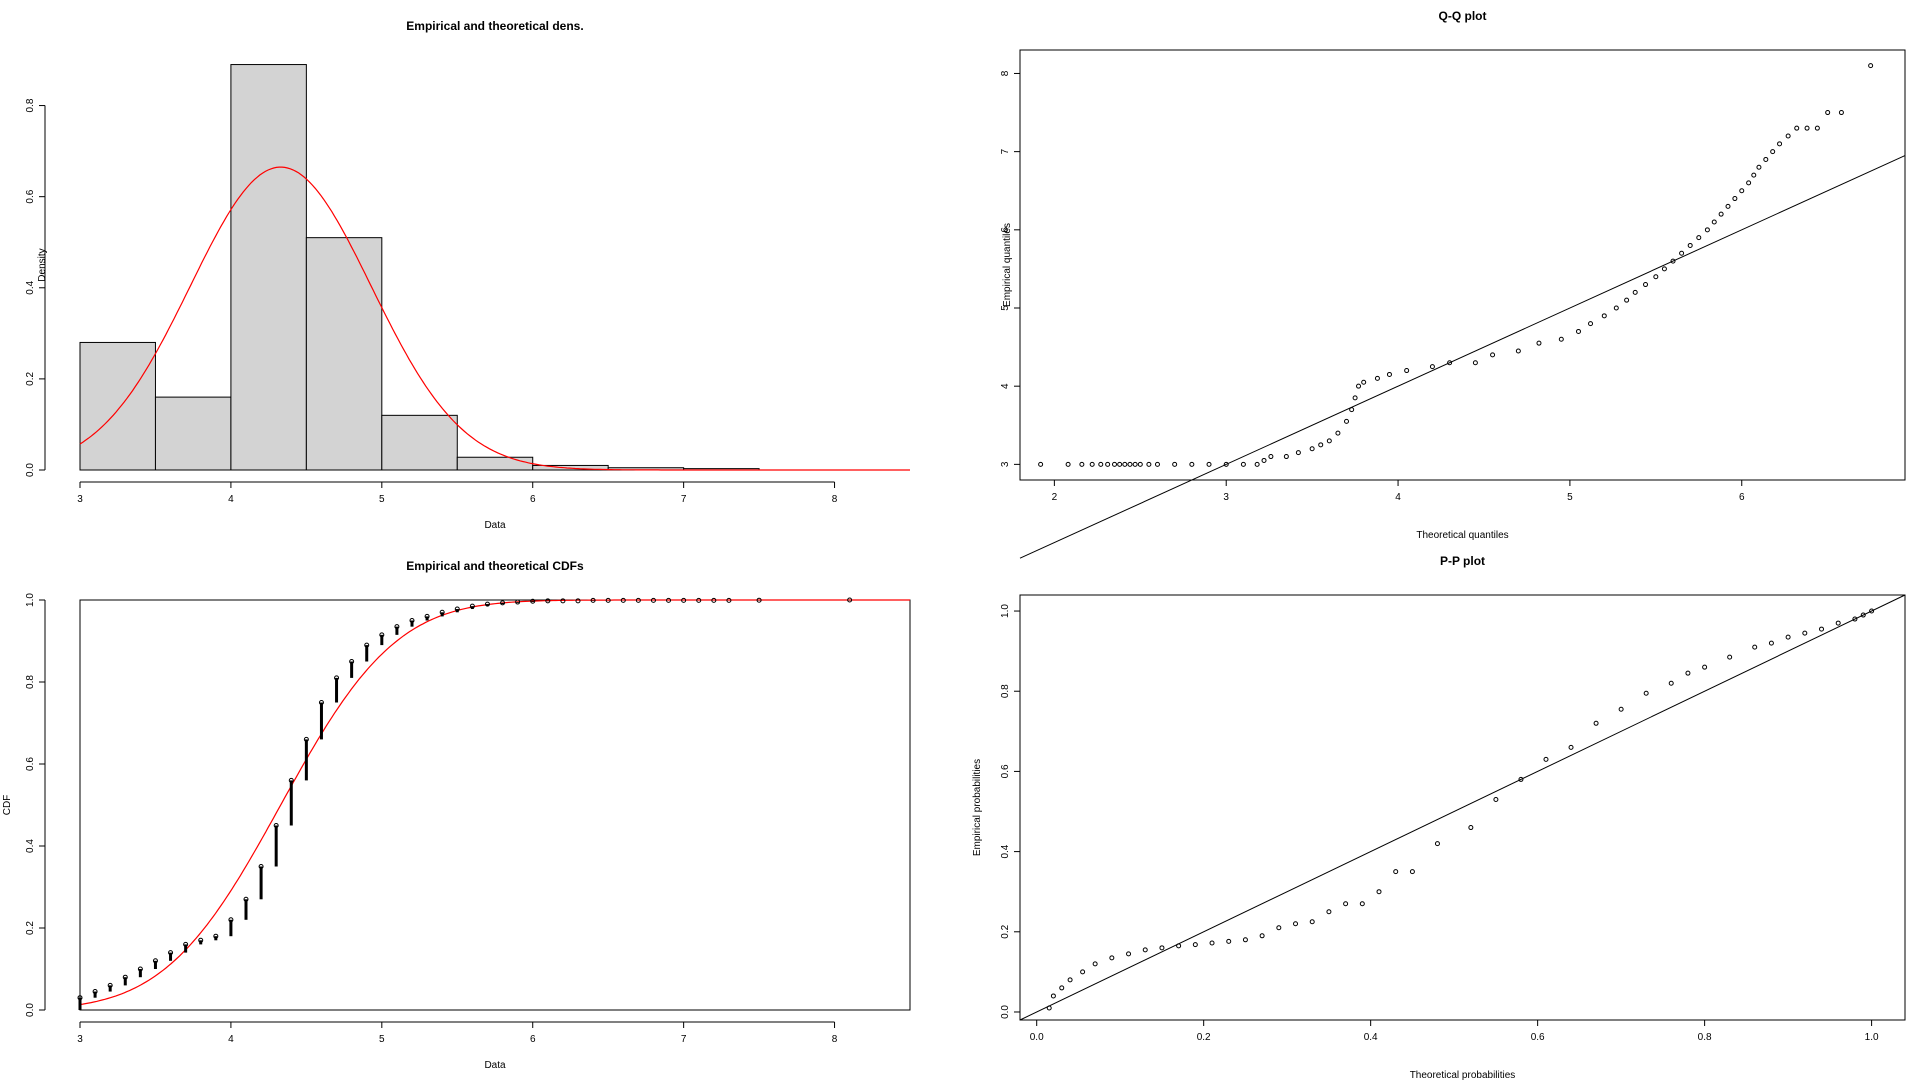  Describe the element at coordinates (835, 1039) in the screenshot. I see `cdf-x-tick-label: 8` at that location.